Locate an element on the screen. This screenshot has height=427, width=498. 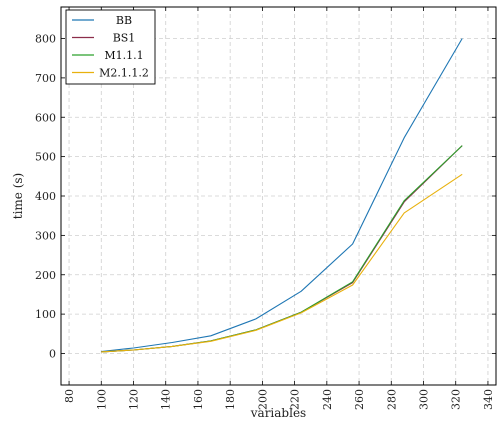
x-tick-label: 340 is located at coordinates (488, 399).